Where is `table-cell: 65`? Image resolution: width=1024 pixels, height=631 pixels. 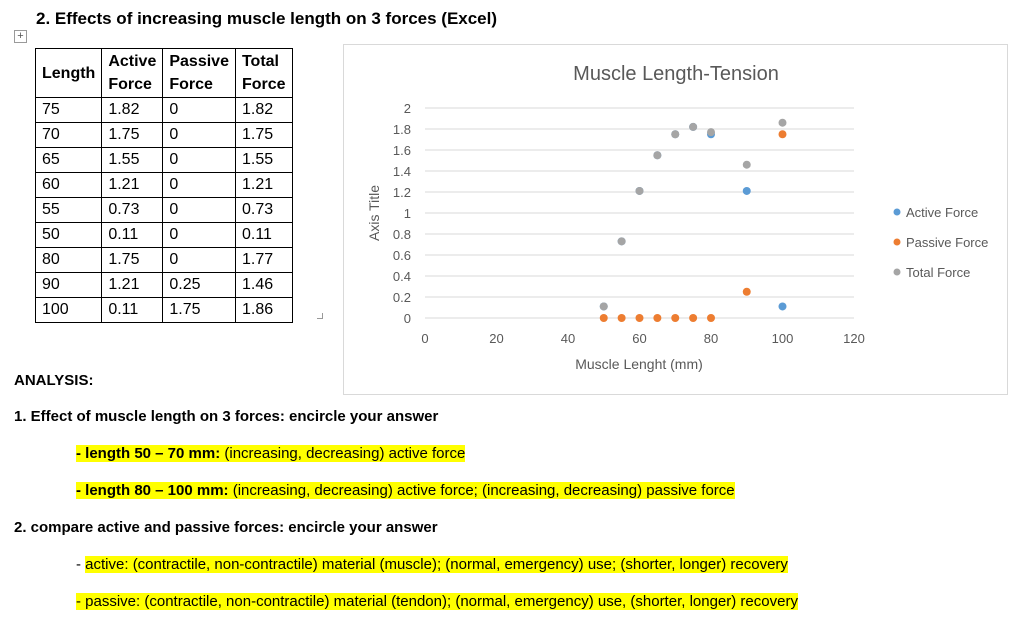
table-cell: 65 is located at coordinates (68, 160).